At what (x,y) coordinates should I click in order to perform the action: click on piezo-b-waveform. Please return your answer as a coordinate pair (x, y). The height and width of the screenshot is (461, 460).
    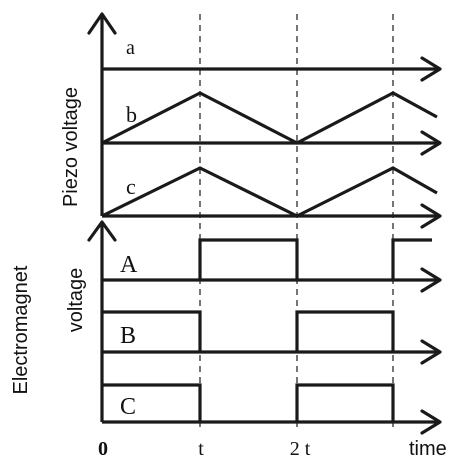
    Looking at the image, I should click on (269, 118).